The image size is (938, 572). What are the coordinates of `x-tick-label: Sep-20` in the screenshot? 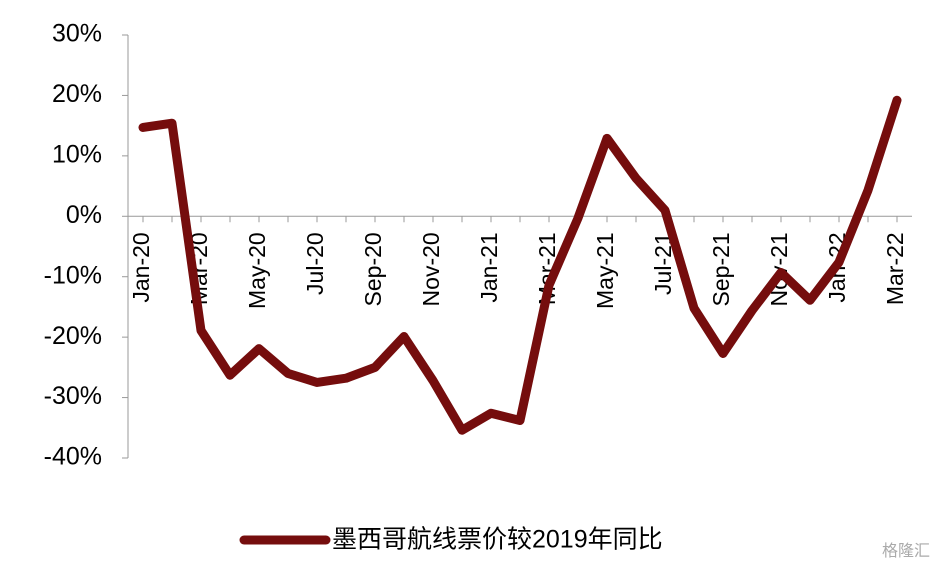 It's located at (373, 269).